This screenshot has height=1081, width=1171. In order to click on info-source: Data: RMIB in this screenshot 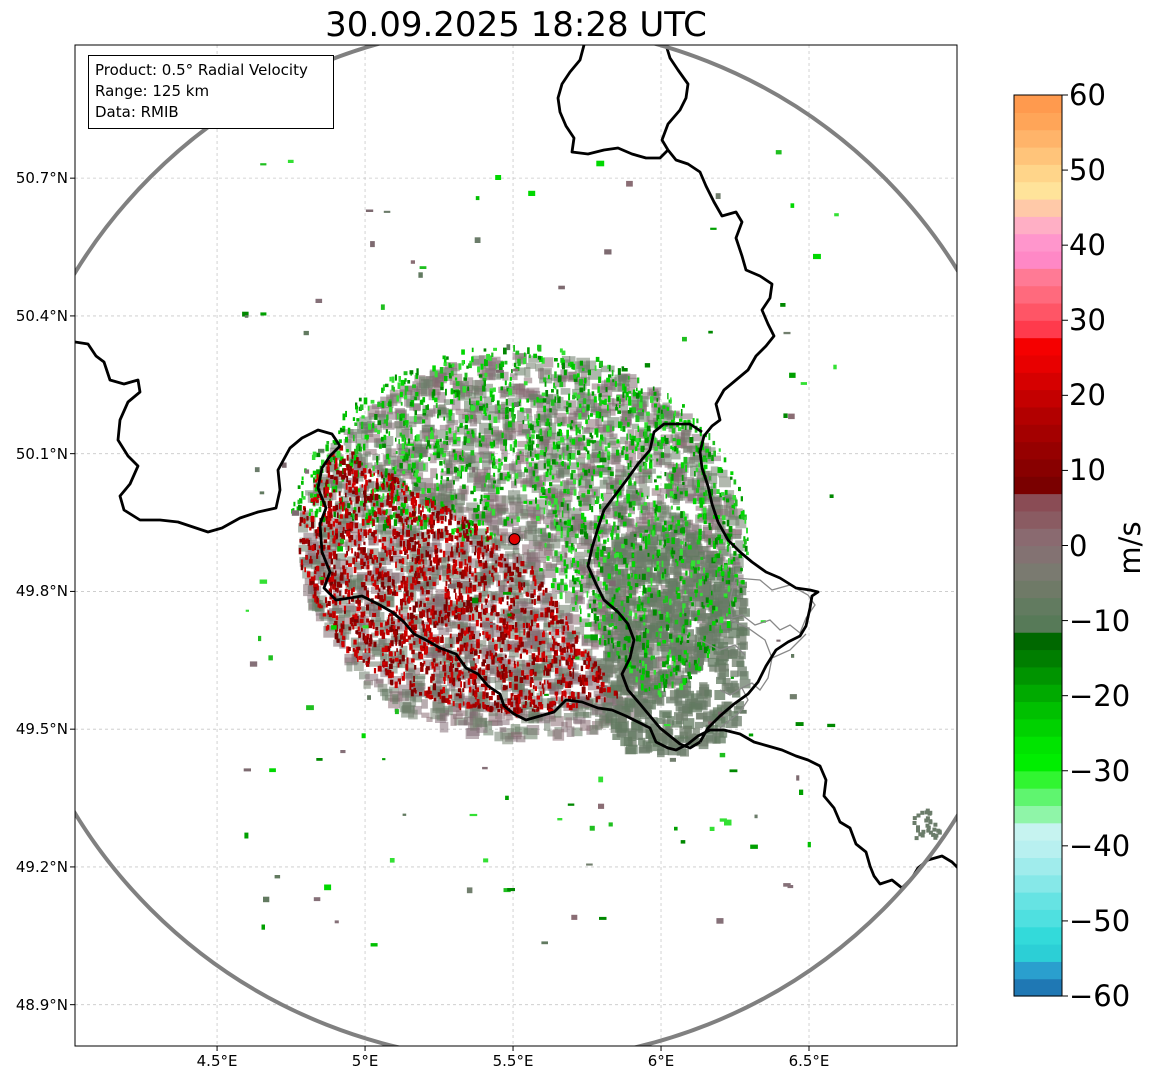, I will do `click(137, 112)`.